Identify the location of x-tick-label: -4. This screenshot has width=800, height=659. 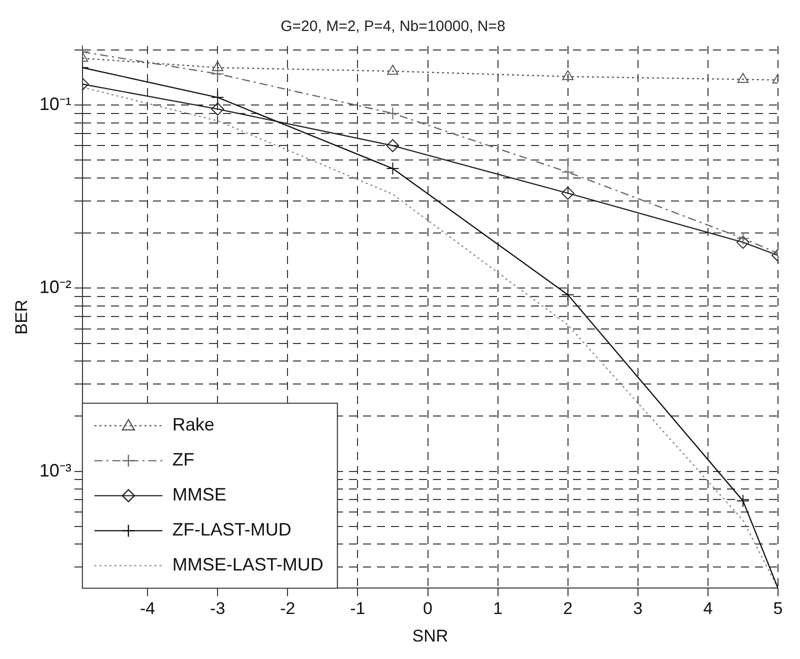
(148, 608).